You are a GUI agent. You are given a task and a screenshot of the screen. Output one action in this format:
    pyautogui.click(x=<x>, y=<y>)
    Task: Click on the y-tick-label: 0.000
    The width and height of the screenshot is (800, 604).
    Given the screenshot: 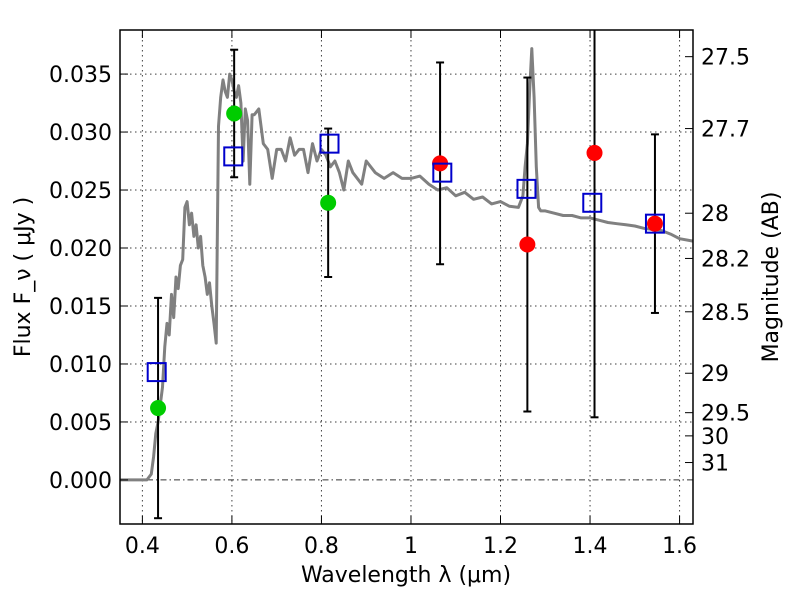 What is the action you would take?
    pyautogui.click(x=80, y=481)
    